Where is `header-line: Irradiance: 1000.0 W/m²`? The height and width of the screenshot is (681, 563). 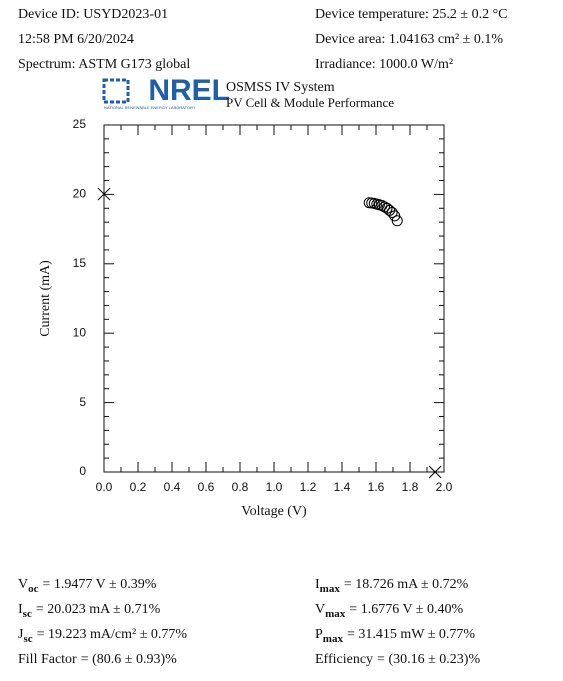
header-line: Irradiance: 1000.0 W/m² is located at coordinates (384, 64).